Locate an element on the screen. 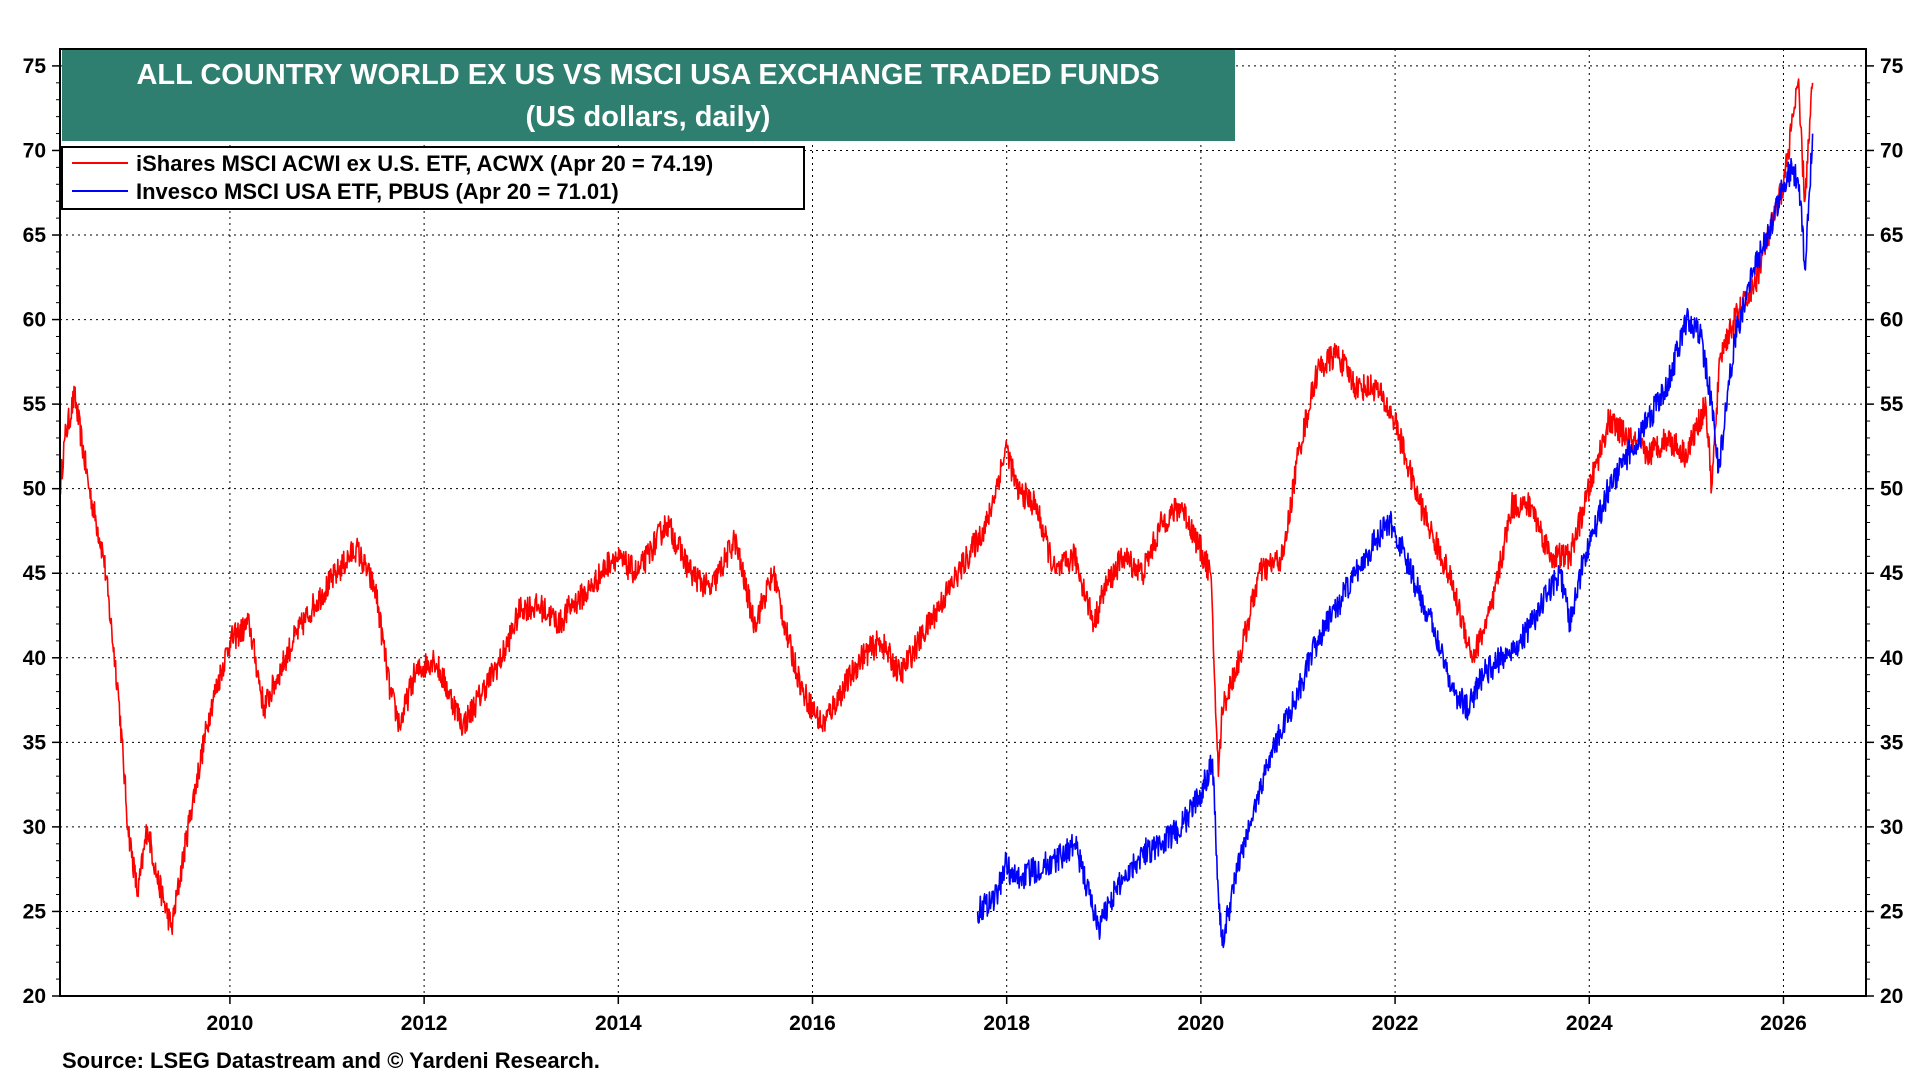 This screenshot has height=1080, width=1920. y-tick-label-right: 65 is located at coordinates (1892, 235).